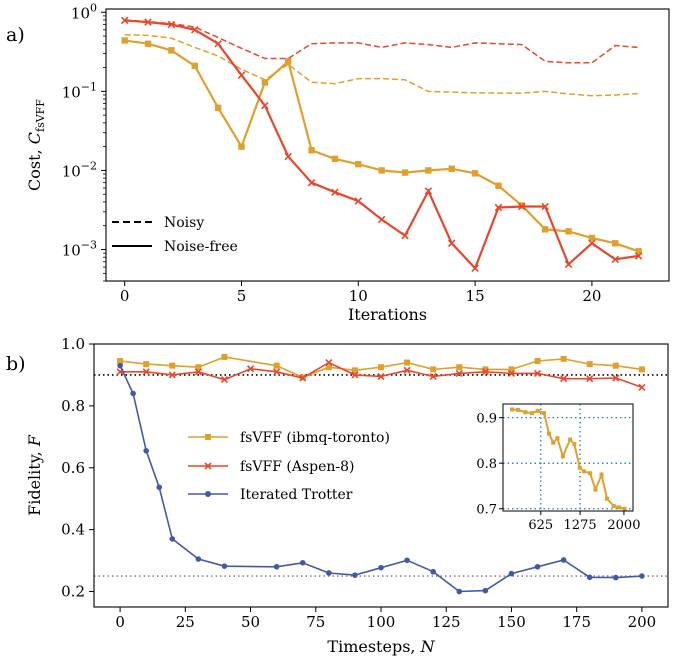 This screenshot has height=667, width=677. Describe the element at coordinates (242, 296) in the screenshot. I see `x-tick-label: 5` at that location.